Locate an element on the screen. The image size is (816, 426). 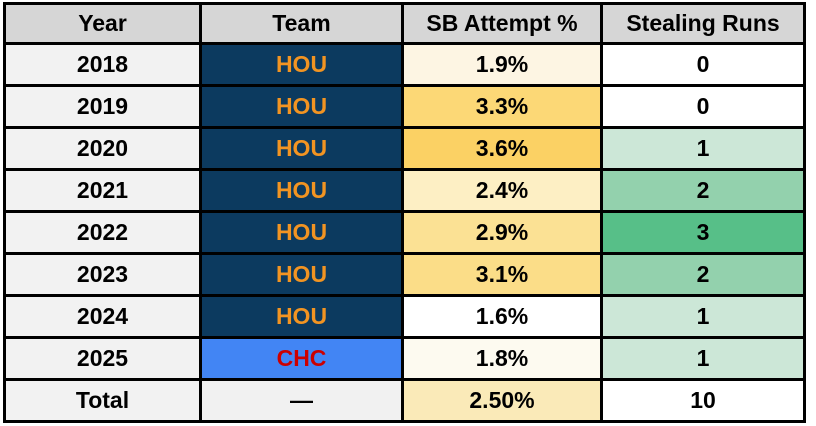
sb-attempt-cell: 1.9% is located at coordinates (502, 64).